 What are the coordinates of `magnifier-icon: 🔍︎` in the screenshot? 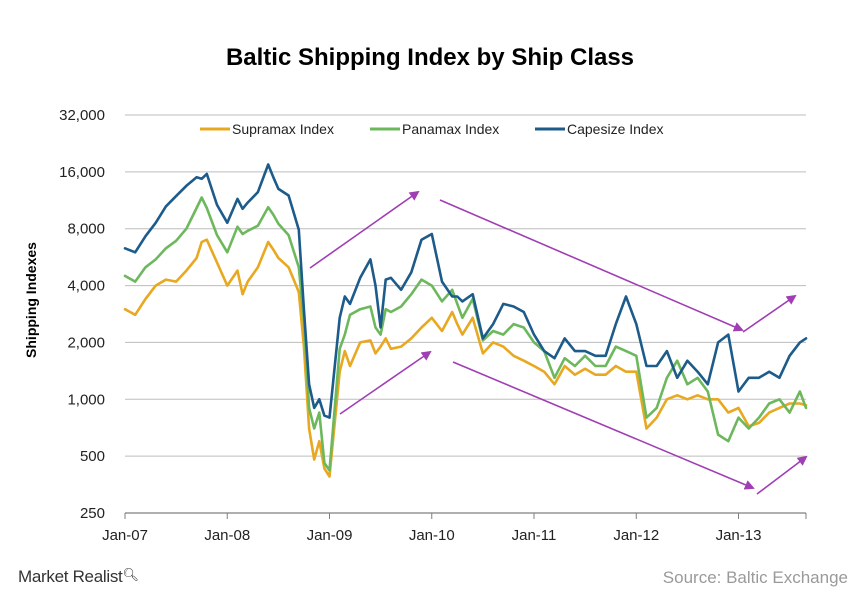 It's located at (130, 574).